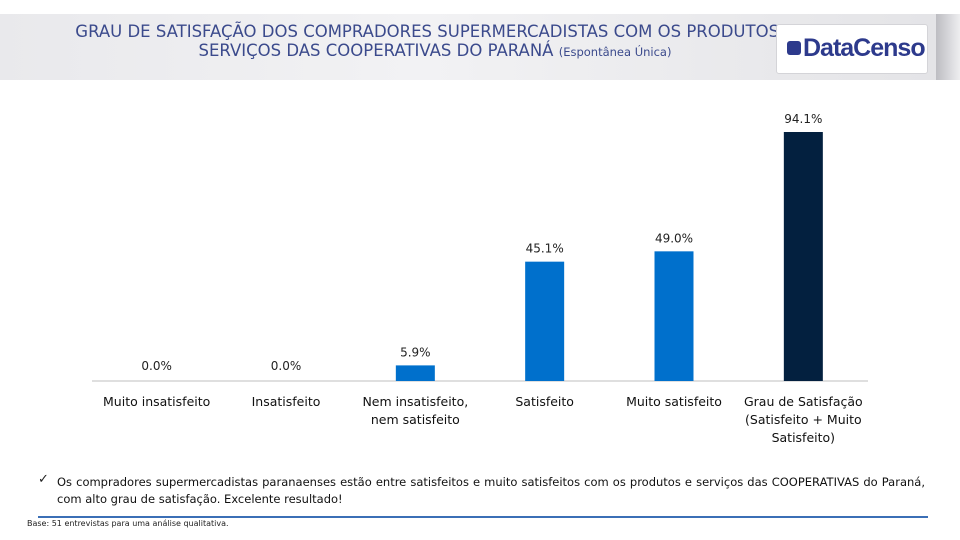 This screenshot has width=960, height=540. What do you see at coordinates (156, 401) in the screenshot?
I see `category-label: Muito insatisfeito` at bounding box center [156, 401].